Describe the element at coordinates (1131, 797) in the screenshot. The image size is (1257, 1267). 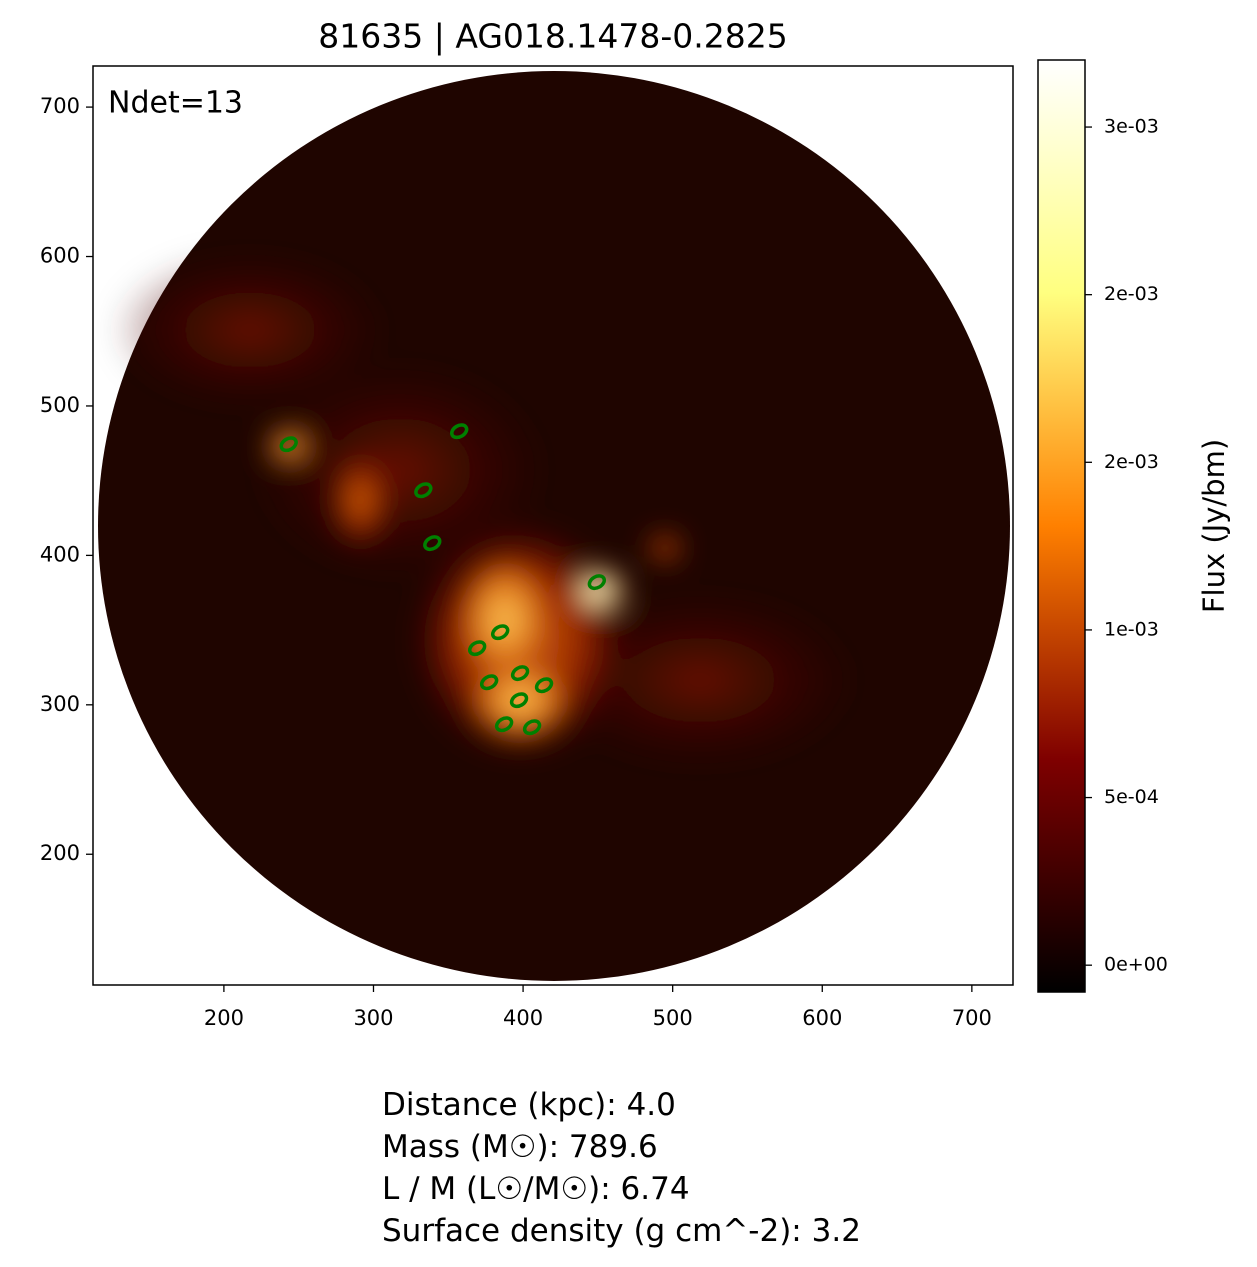
I see `colorbar-tick-label: 5e-04` at that location.